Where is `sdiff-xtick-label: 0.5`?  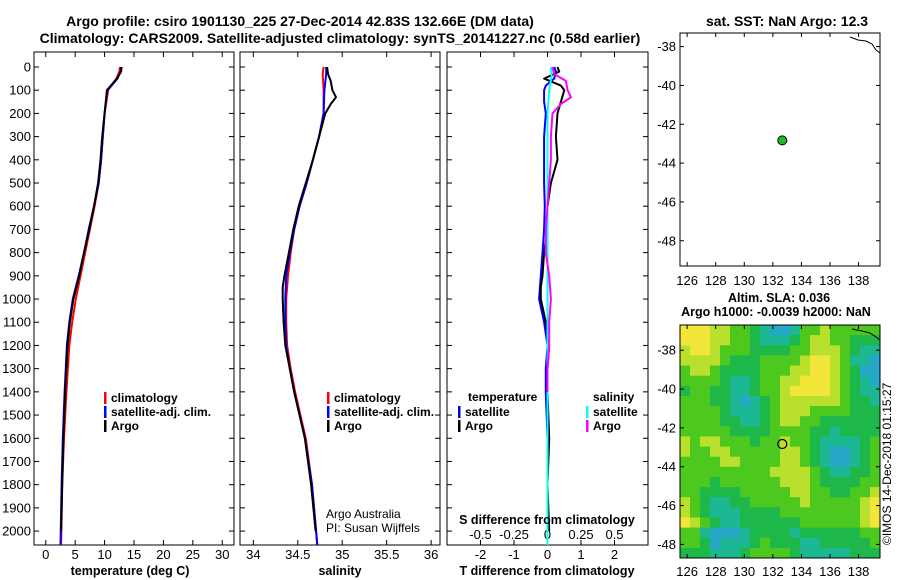 sdiff-xtick-label: 0.5 is located at coordinates (614, 534).